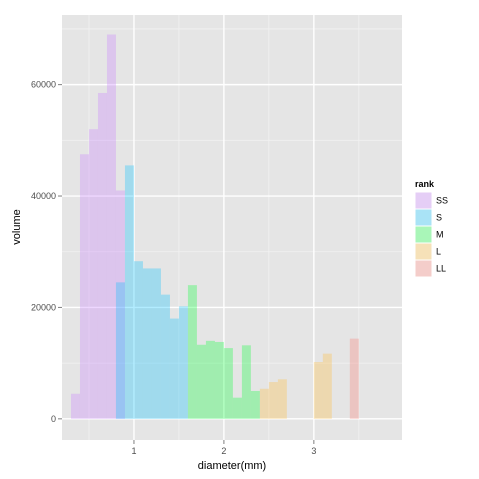 This screenshot has width=479, height=479. Describe the element at coordinates (441, 269) in the screenshot. I see `legend-label-ll: LL` at that location.